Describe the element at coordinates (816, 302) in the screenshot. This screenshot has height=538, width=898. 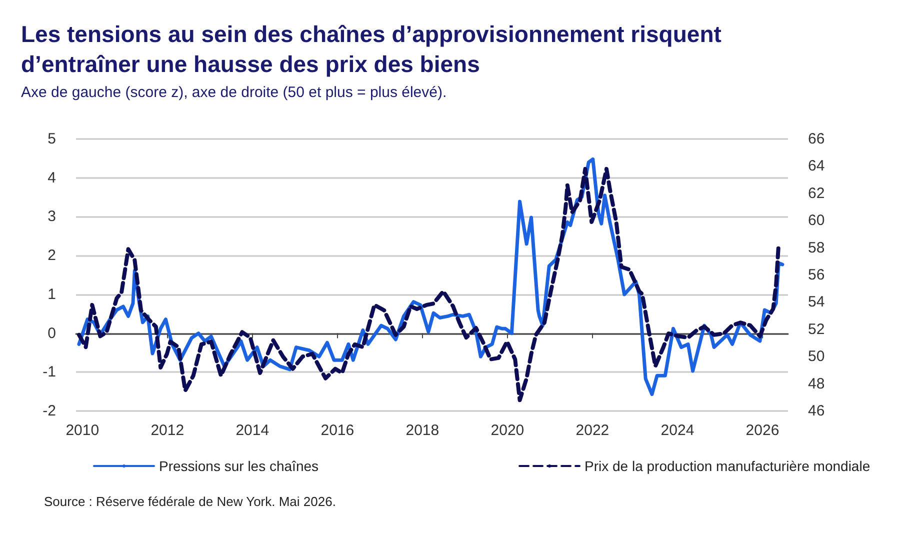
I see `y2-tick-label: 54` at that location.